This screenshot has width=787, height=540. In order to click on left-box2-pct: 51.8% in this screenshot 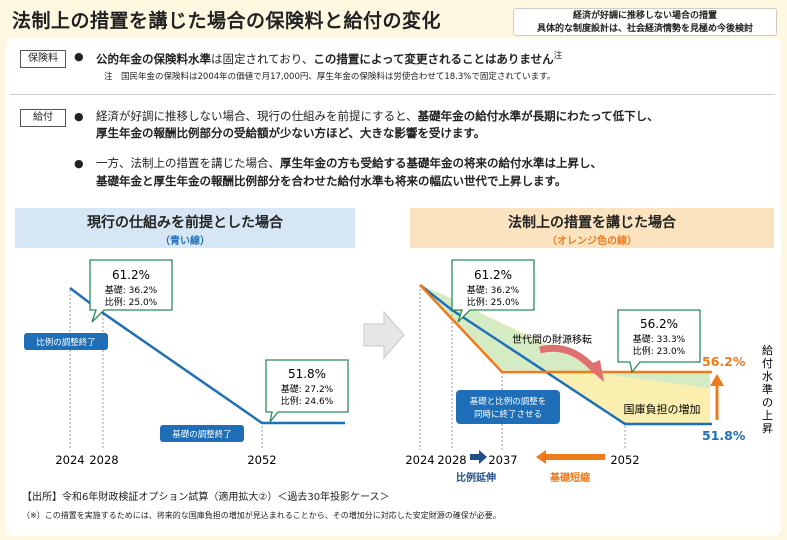, I will do `click(307, 374)`.